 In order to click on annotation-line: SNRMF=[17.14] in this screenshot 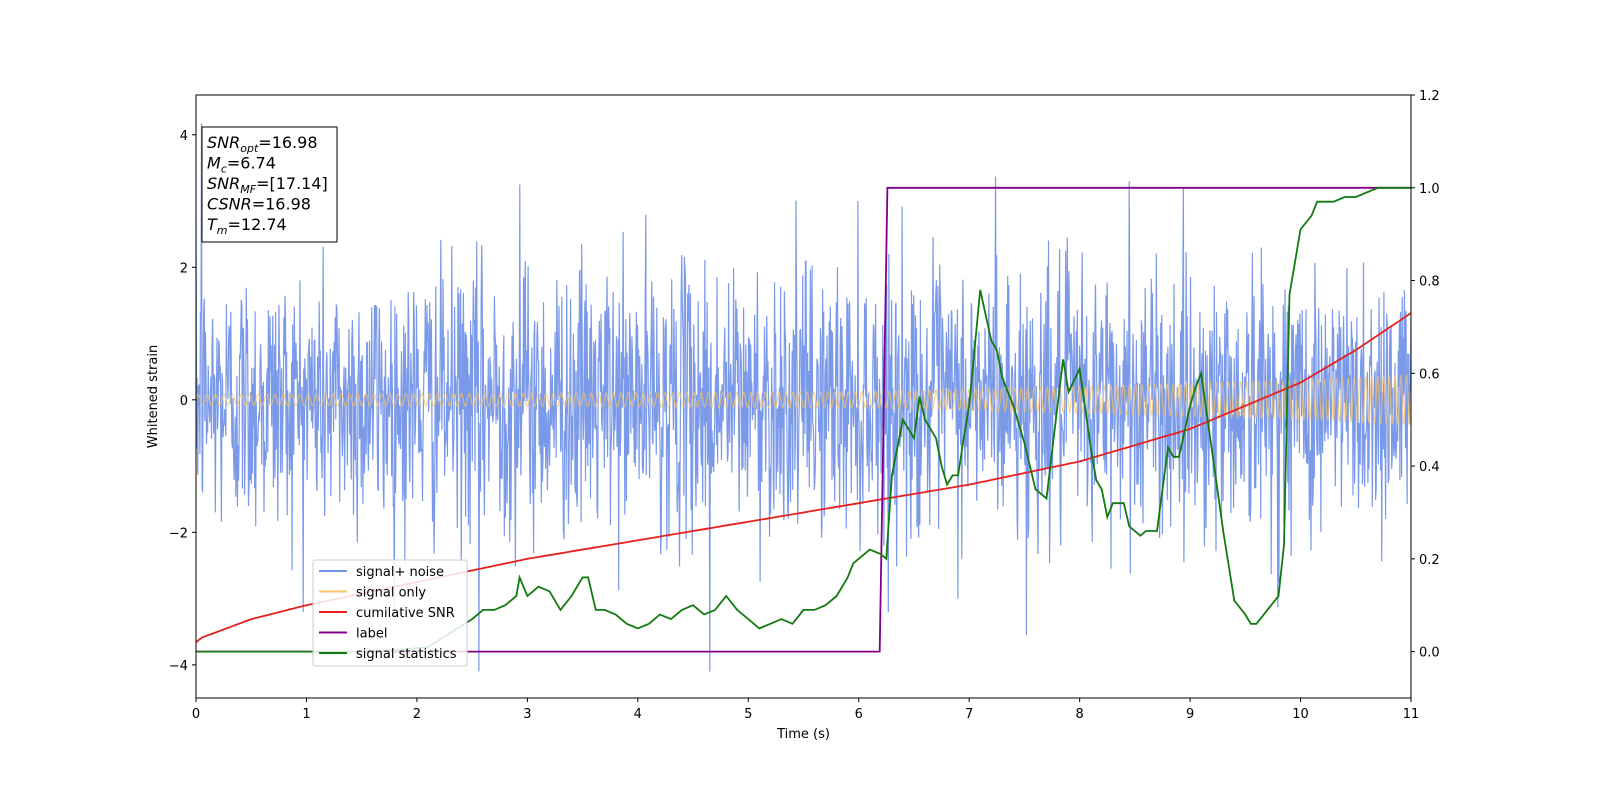, I will do `click(267, 185)`.